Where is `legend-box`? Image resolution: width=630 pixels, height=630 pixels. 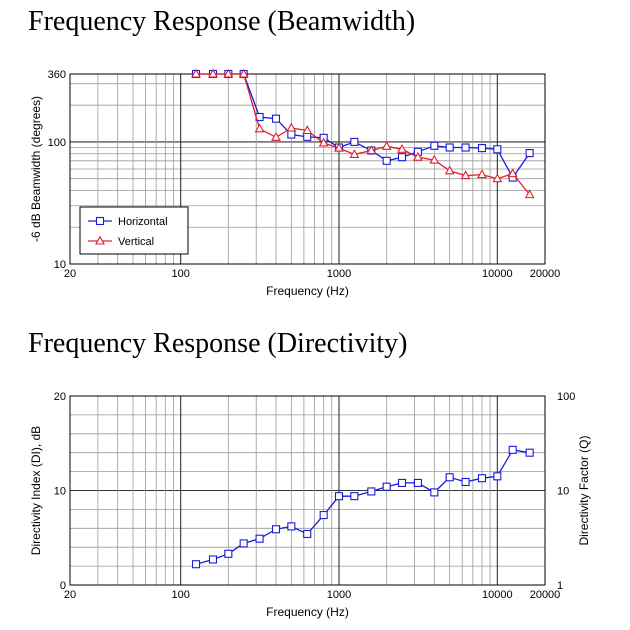
legend-box is located at coordinates (134, 230).